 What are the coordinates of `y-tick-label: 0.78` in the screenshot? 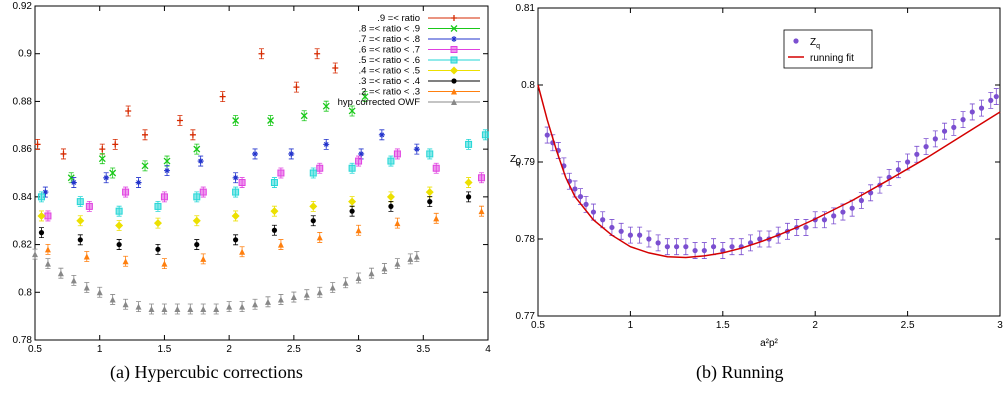 It's located at (526, 239).